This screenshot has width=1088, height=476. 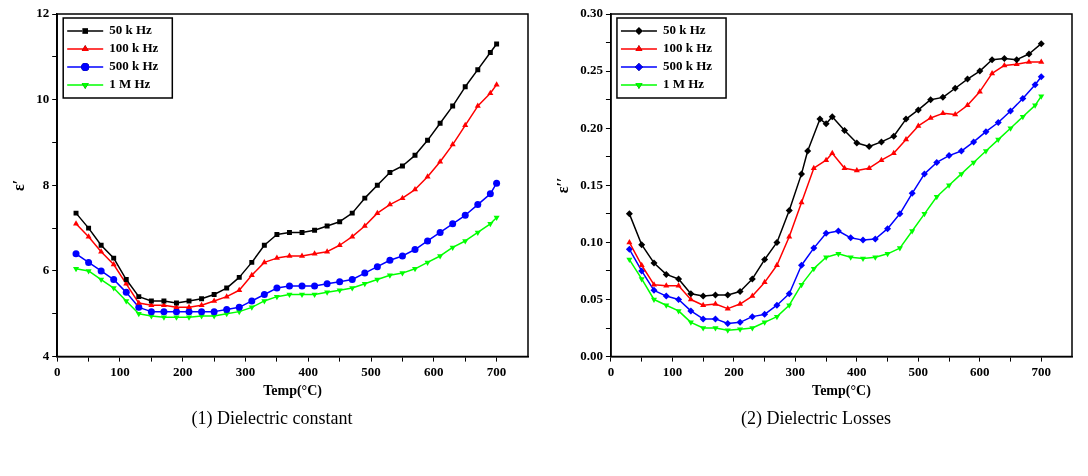 I want to click on text: (1) Dielectric constant, so click(x=272, y=418).